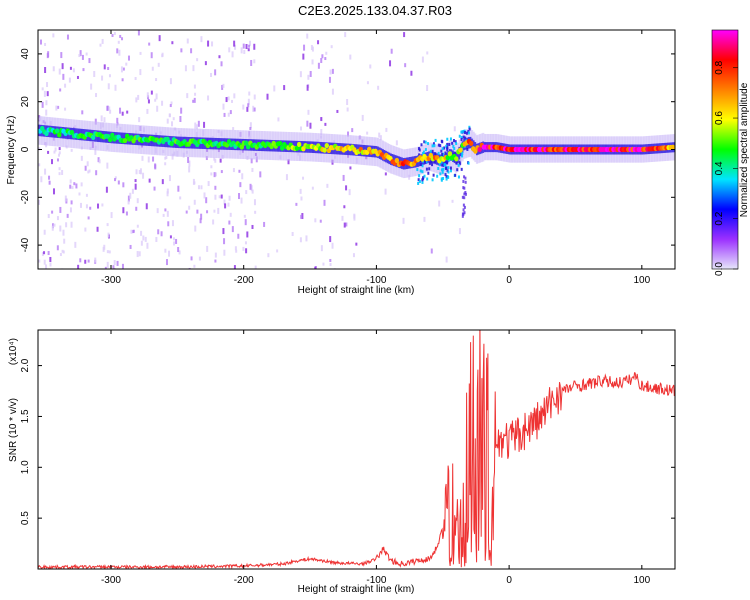 The width and height of the screenshot is (750, 600). What do you see at coordinates (25, 365) in the screenshot?
I see `snr-y-tick-label: 2.0` at bounding box center [25, 365].